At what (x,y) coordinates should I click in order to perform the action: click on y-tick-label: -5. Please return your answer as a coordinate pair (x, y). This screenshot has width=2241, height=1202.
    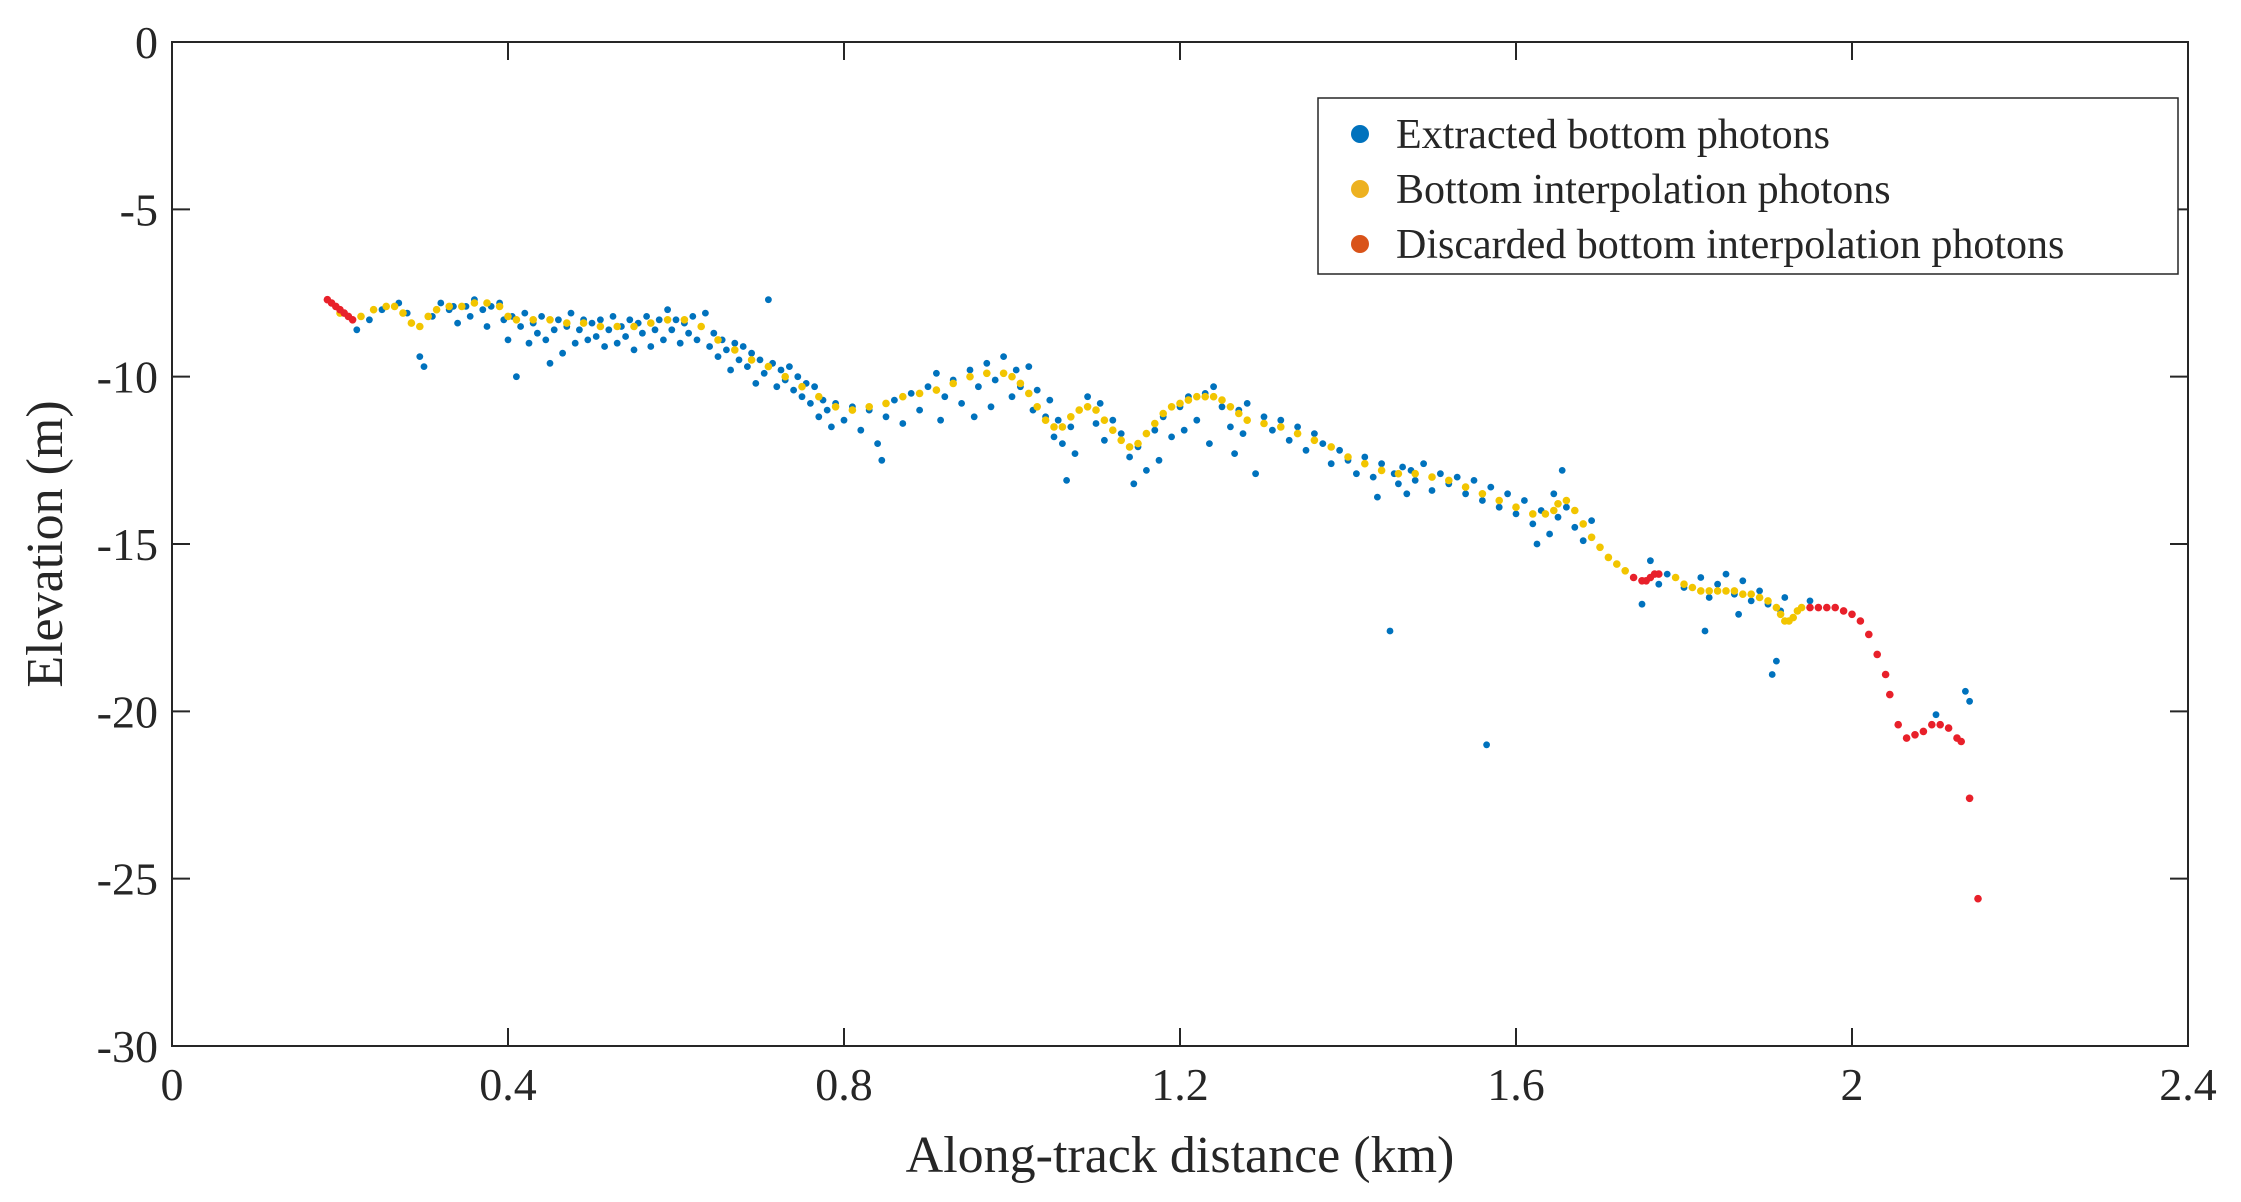
    Looking at the image, I should click on (139, 209).